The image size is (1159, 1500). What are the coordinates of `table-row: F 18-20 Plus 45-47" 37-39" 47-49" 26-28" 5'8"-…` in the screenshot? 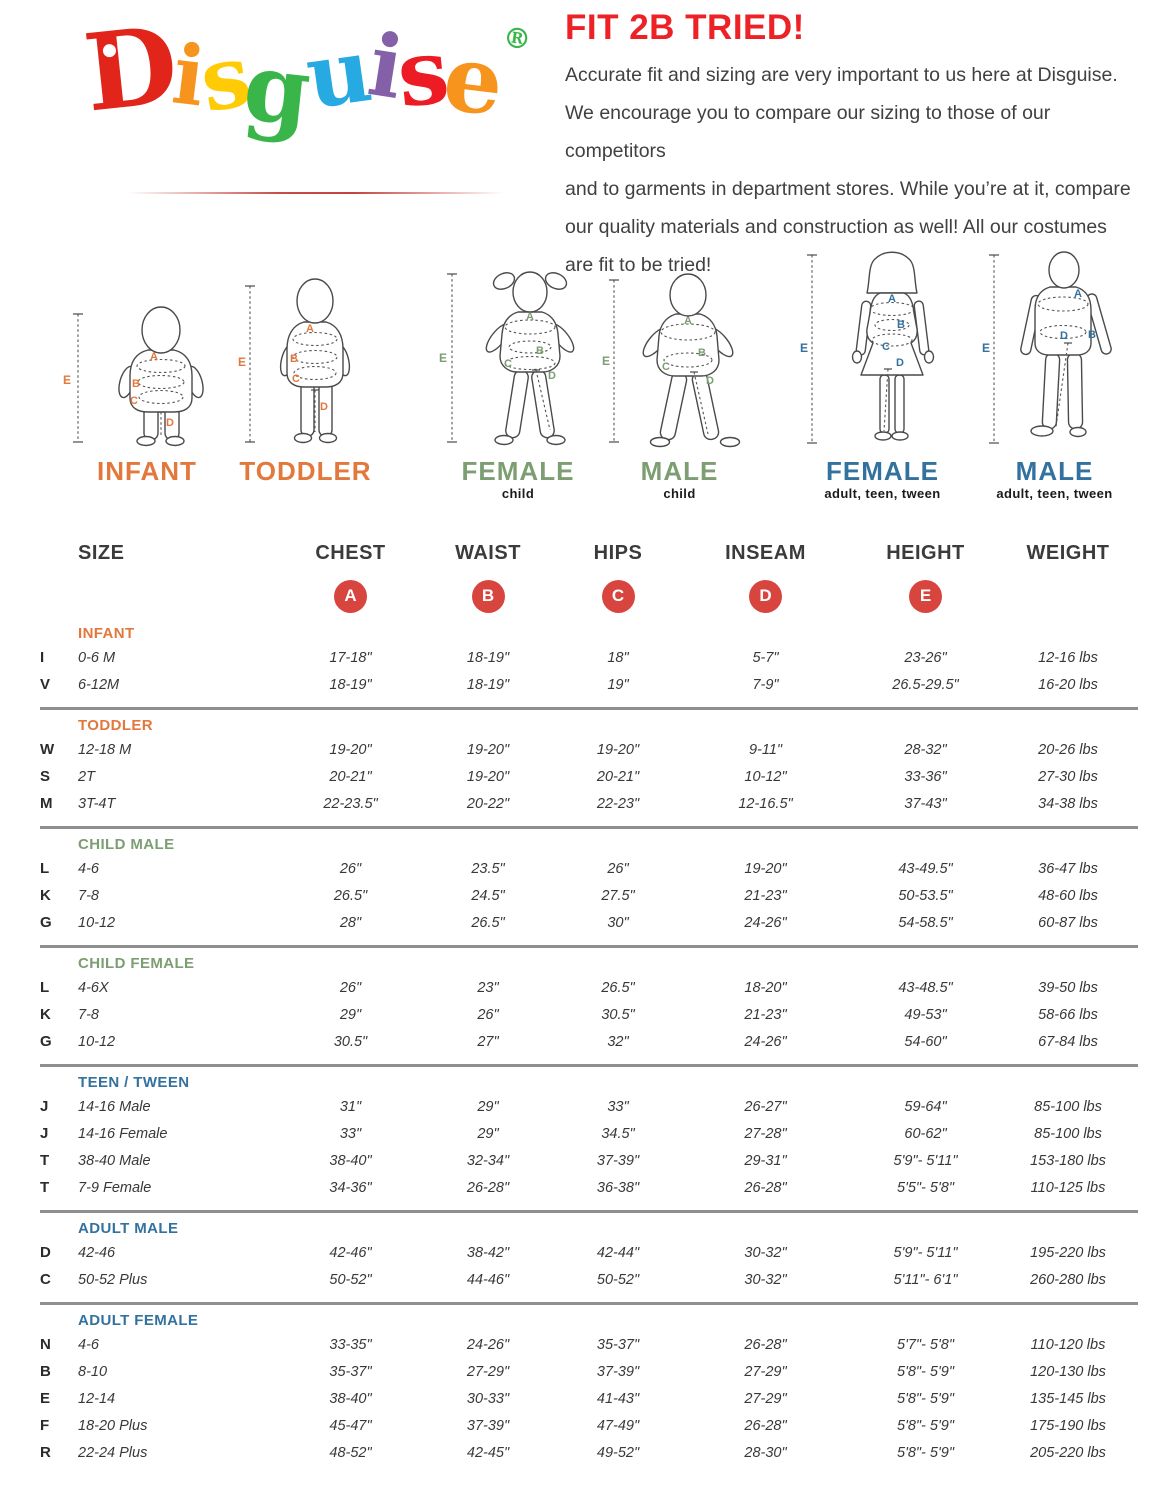 It's located at (589, 1425).